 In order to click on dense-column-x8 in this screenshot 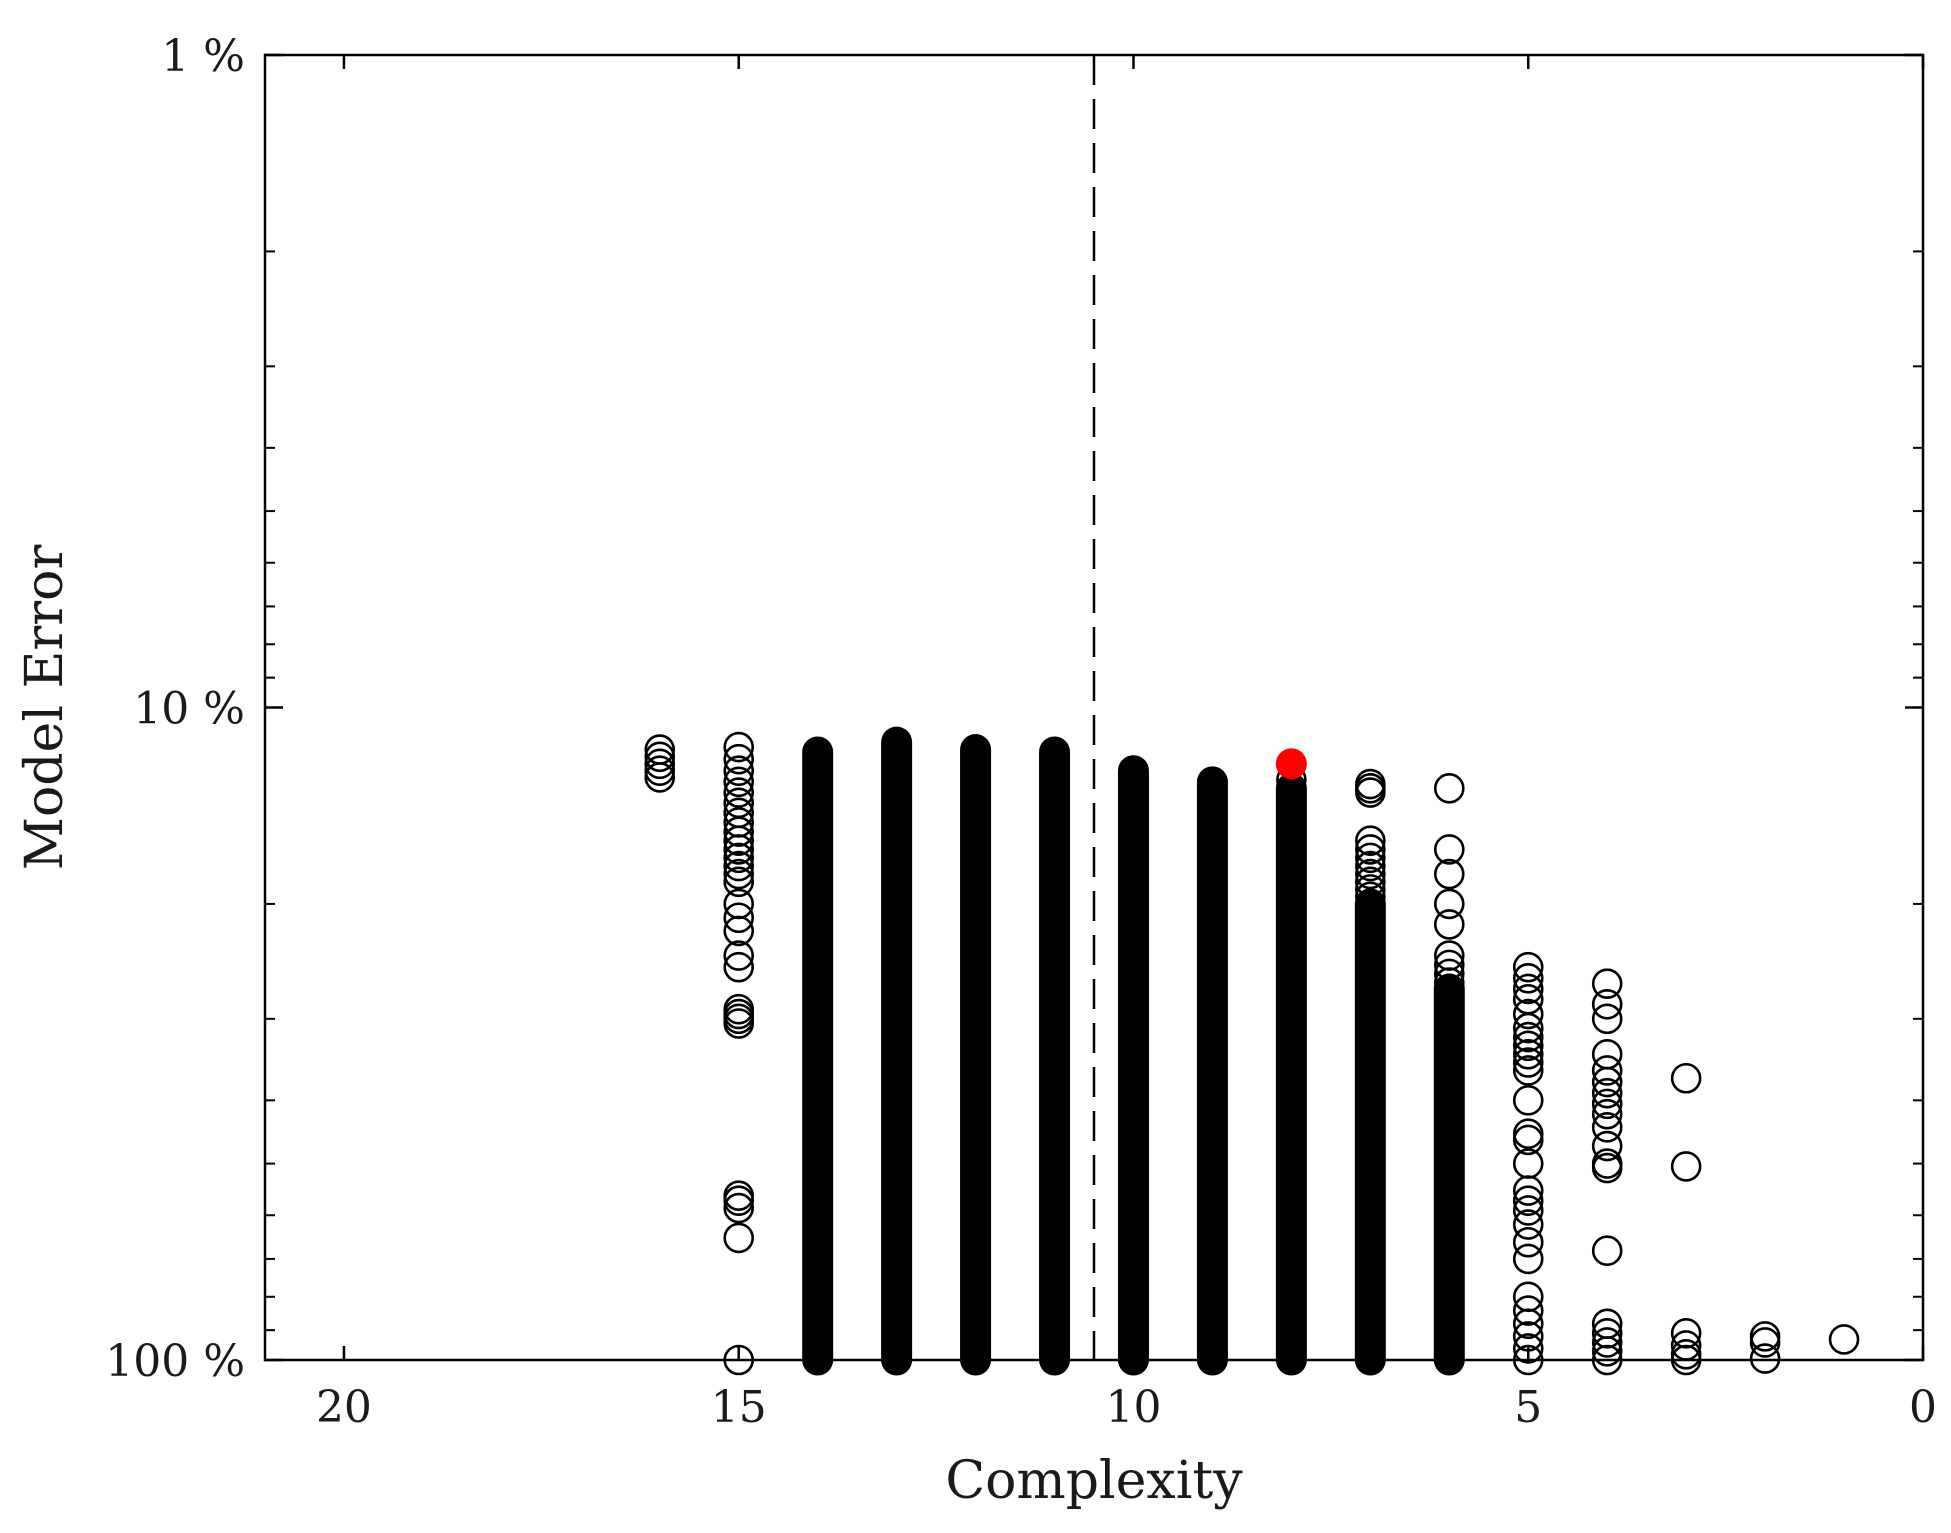, I will do `click(1291, 1074)`.